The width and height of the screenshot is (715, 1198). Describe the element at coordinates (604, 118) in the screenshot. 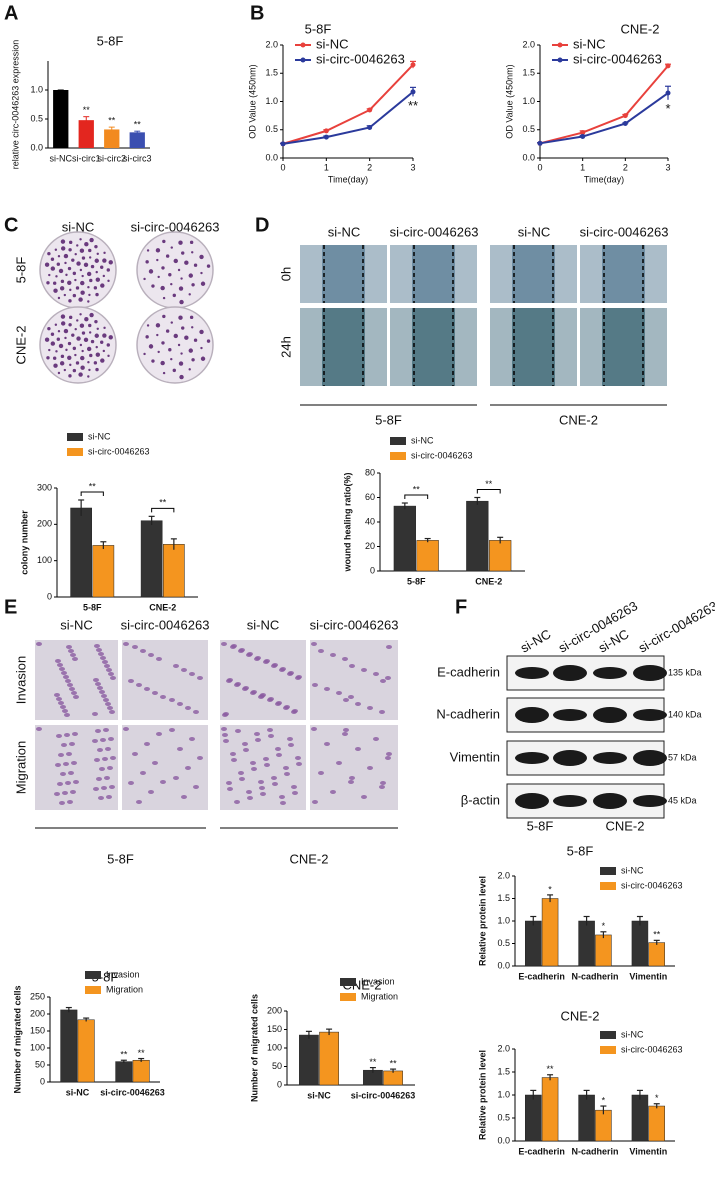

I see `line` at that location.